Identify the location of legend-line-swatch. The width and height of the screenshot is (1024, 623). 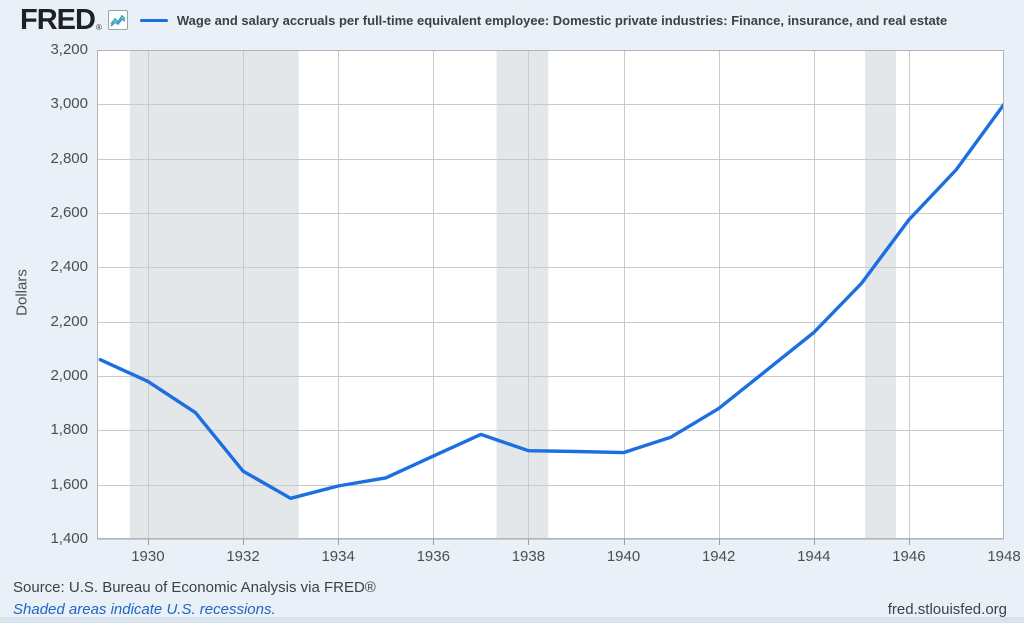
(153, 20).